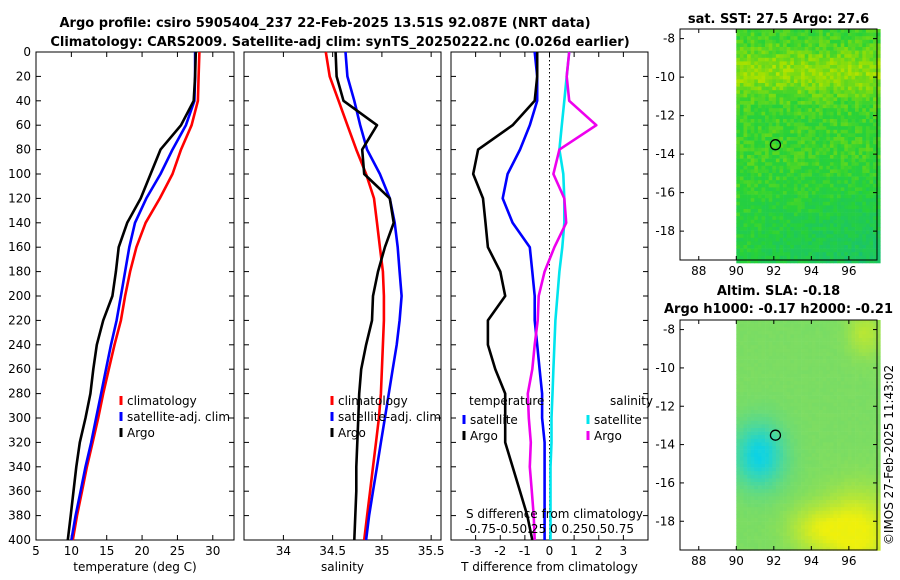 This screenshot has height=580, width=900. I want to click on y-tick-label: 260, so click(19, 369).